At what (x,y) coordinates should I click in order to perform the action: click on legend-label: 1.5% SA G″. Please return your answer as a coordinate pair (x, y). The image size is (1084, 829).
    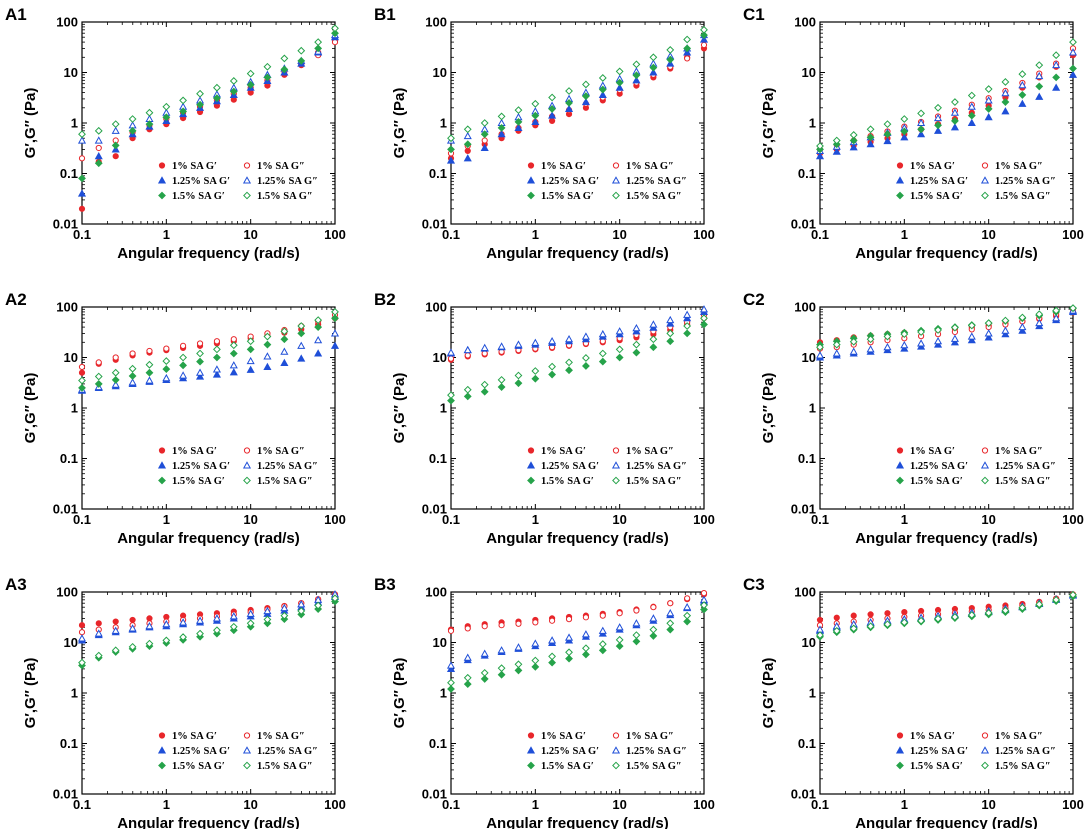
    Looking at the image, I should click on (1023, 766).